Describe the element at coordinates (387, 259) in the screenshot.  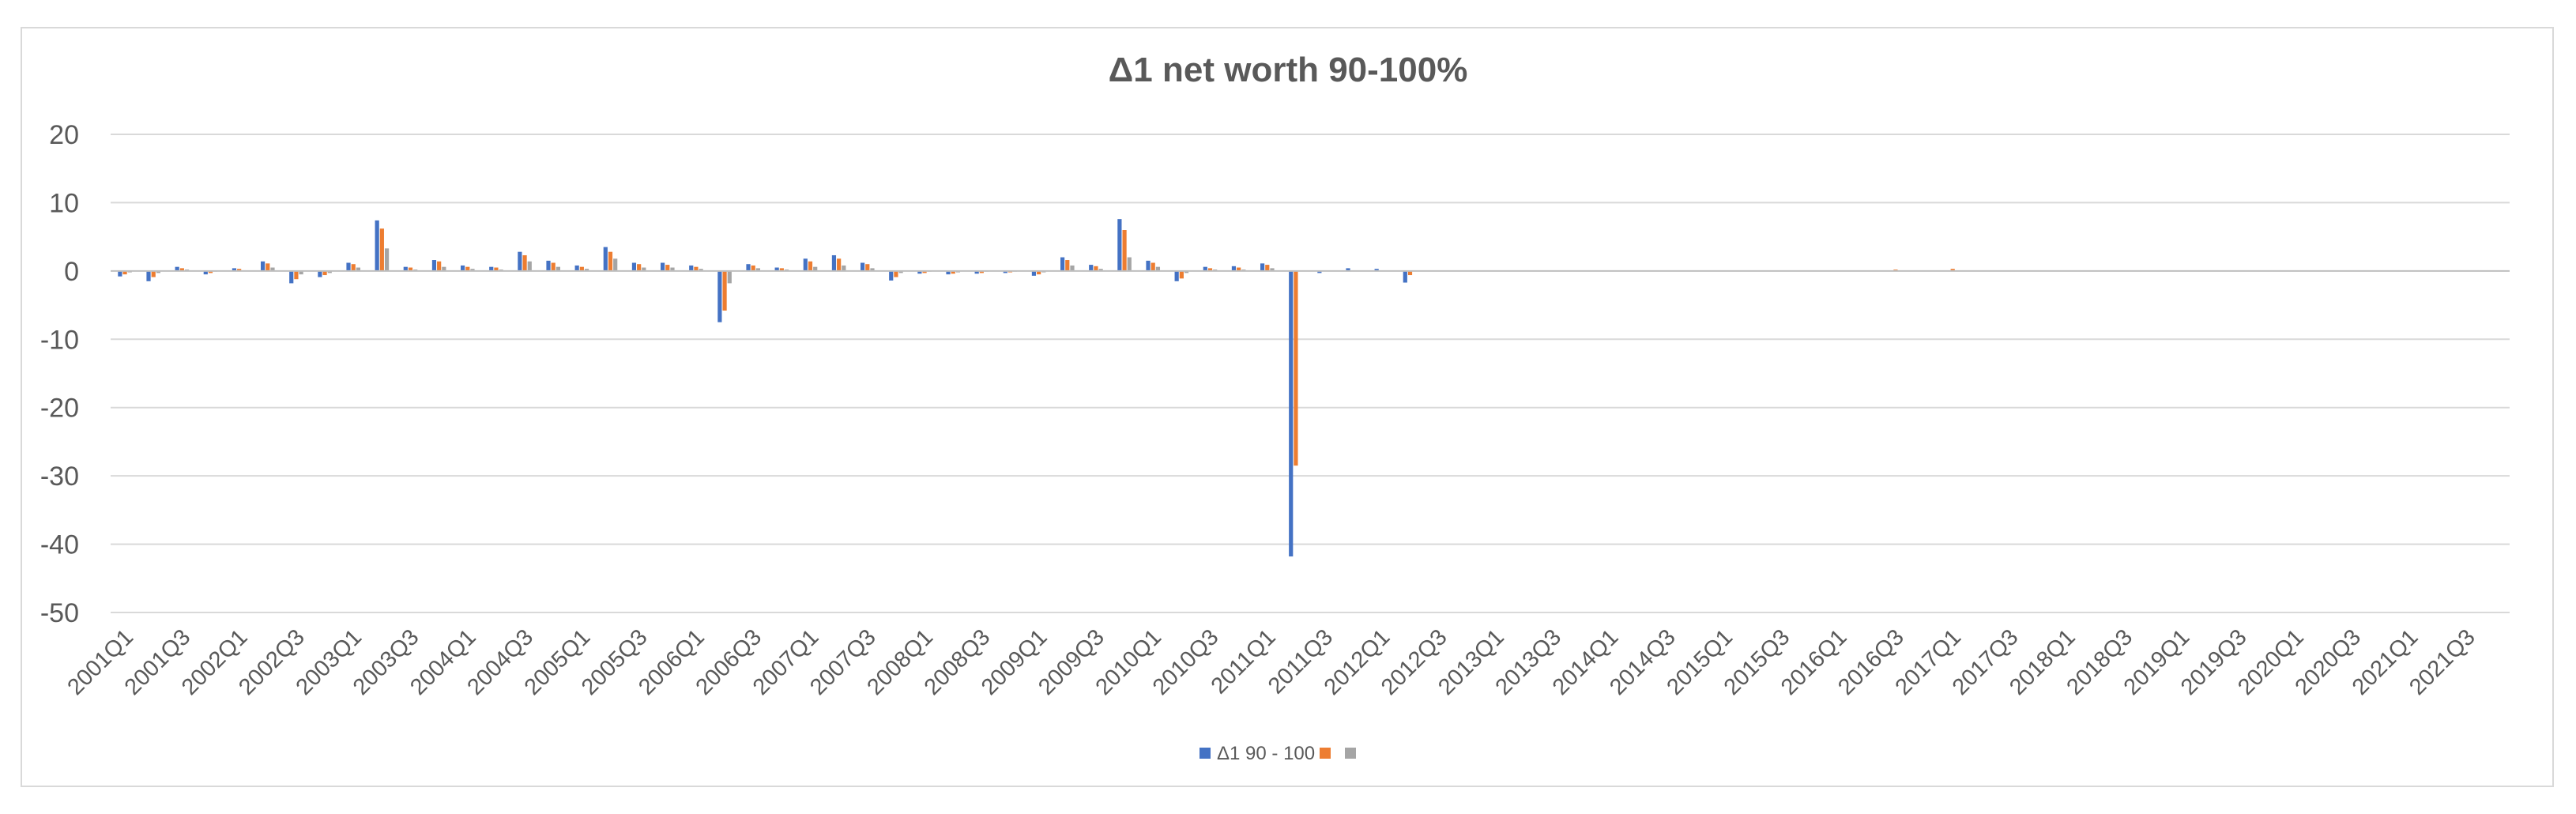
I see `bar-series-3-2003Q2` at that location.